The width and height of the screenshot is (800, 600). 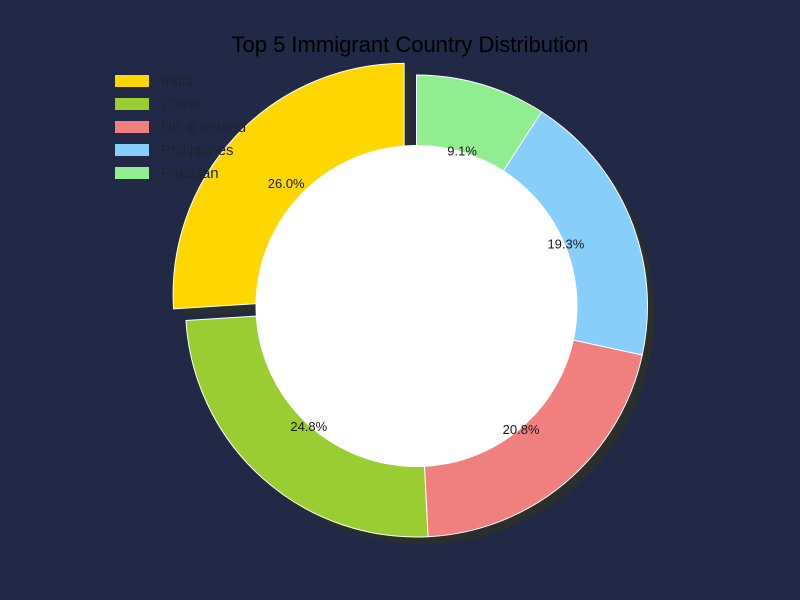 I want to click on legend-label-china: China, so click(x=181, y=104).